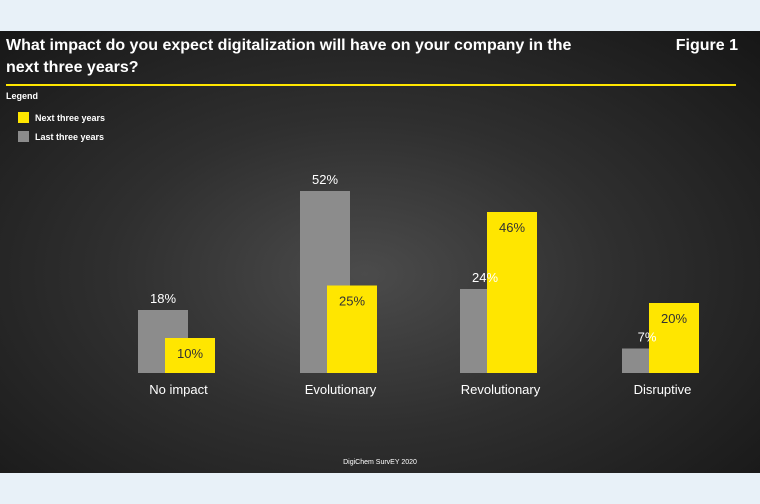  What do you see at coordinates (341, 389) in the screenshot?
I see `category-label-evolutionary: Evolutionary` at bounding box center [341, 389].